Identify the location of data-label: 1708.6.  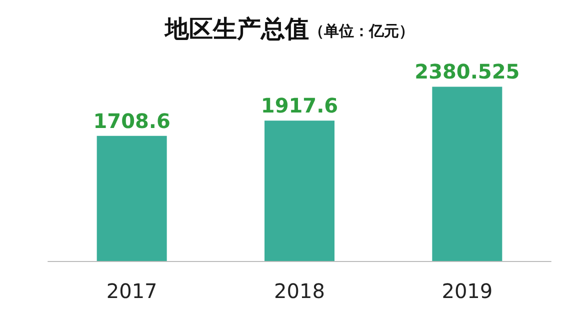
(131, 120).